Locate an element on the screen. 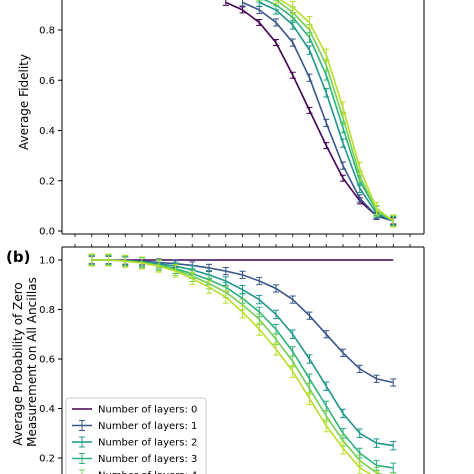  panel-b-ylabel-line2: Measurement on All Ancillas is located at coordinates (32, 362).